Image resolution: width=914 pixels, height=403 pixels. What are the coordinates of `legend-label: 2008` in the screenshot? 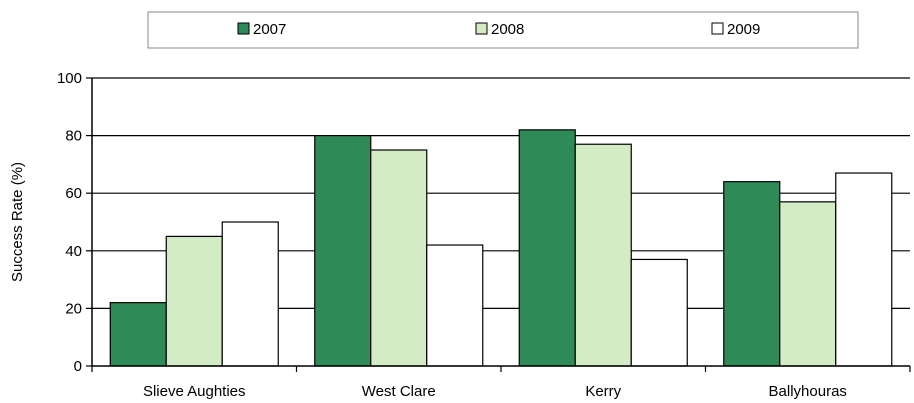 It's located at (507, 29).